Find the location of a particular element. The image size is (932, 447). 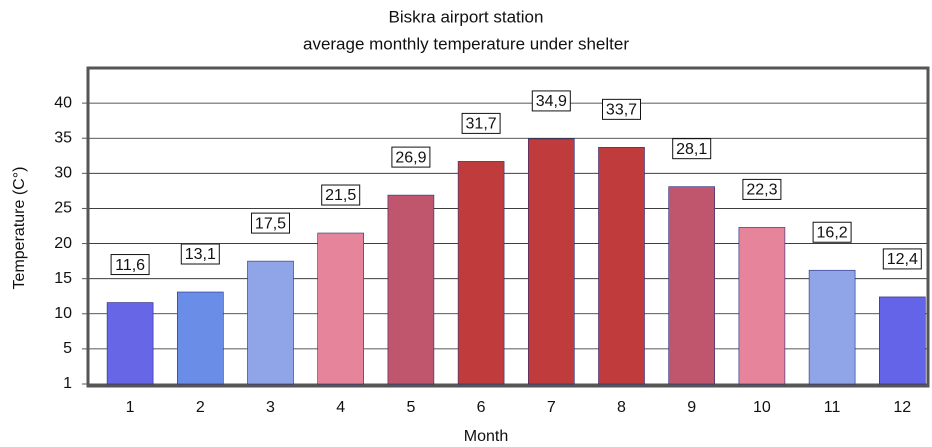

x-tick-label: 3 is located at coordinates (270, 407).